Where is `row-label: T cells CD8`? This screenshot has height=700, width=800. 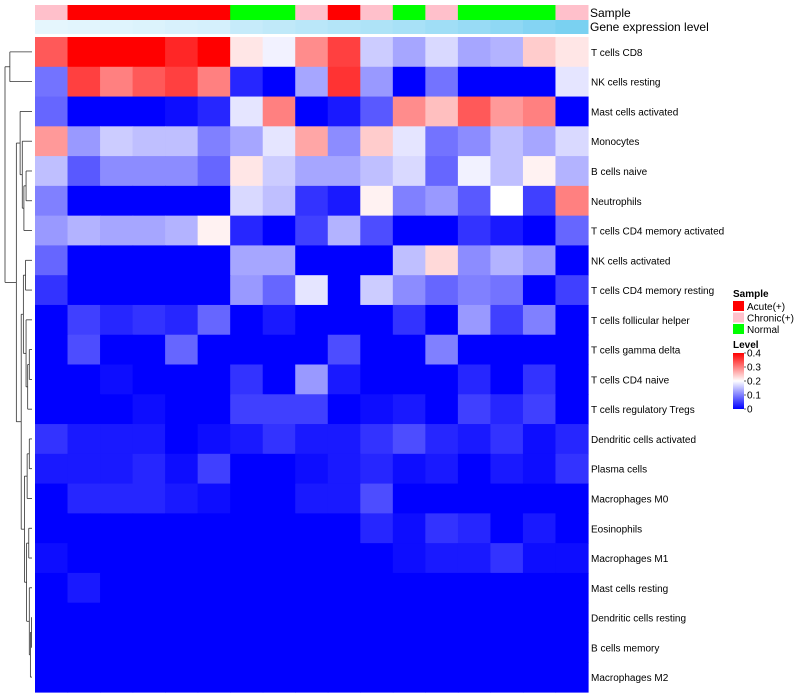
row-label: T cells CD8 is located at coordinates (617, 53).